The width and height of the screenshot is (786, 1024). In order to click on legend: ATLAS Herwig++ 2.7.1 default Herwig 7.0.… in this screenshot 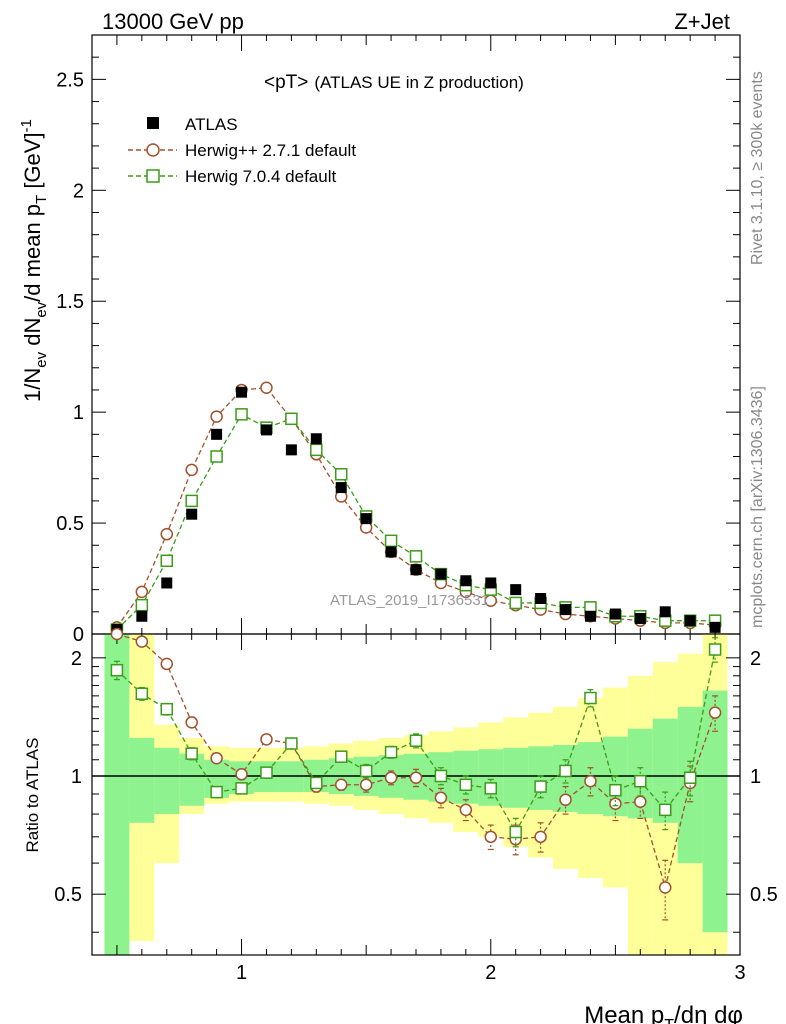, I will do `click(242, 150)`.